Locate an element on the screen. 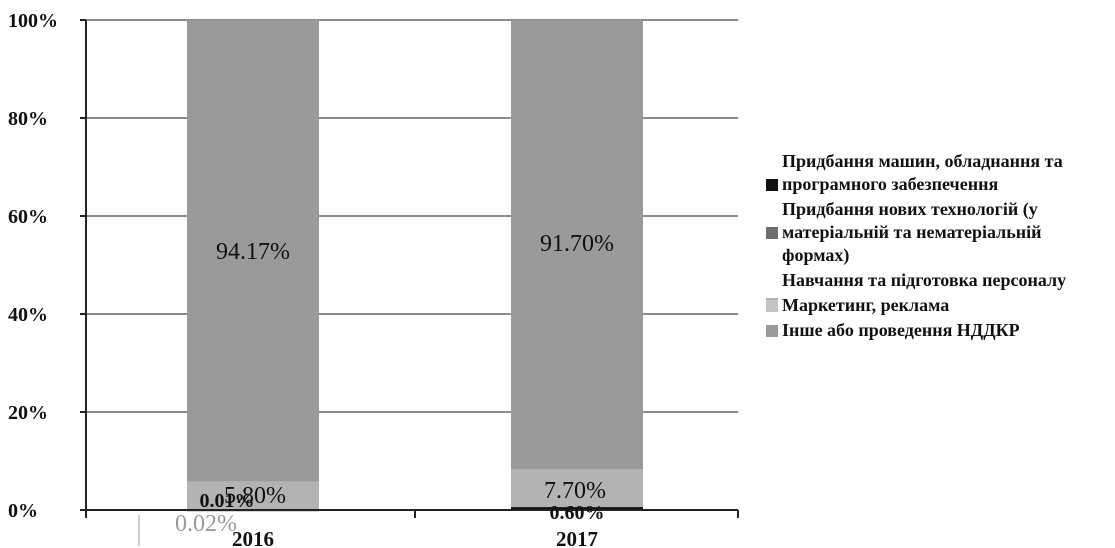 The height and width of the screenshot is (548, 1115). legend-label: Маркетинг, реклама is located at coordinates (866, 305).